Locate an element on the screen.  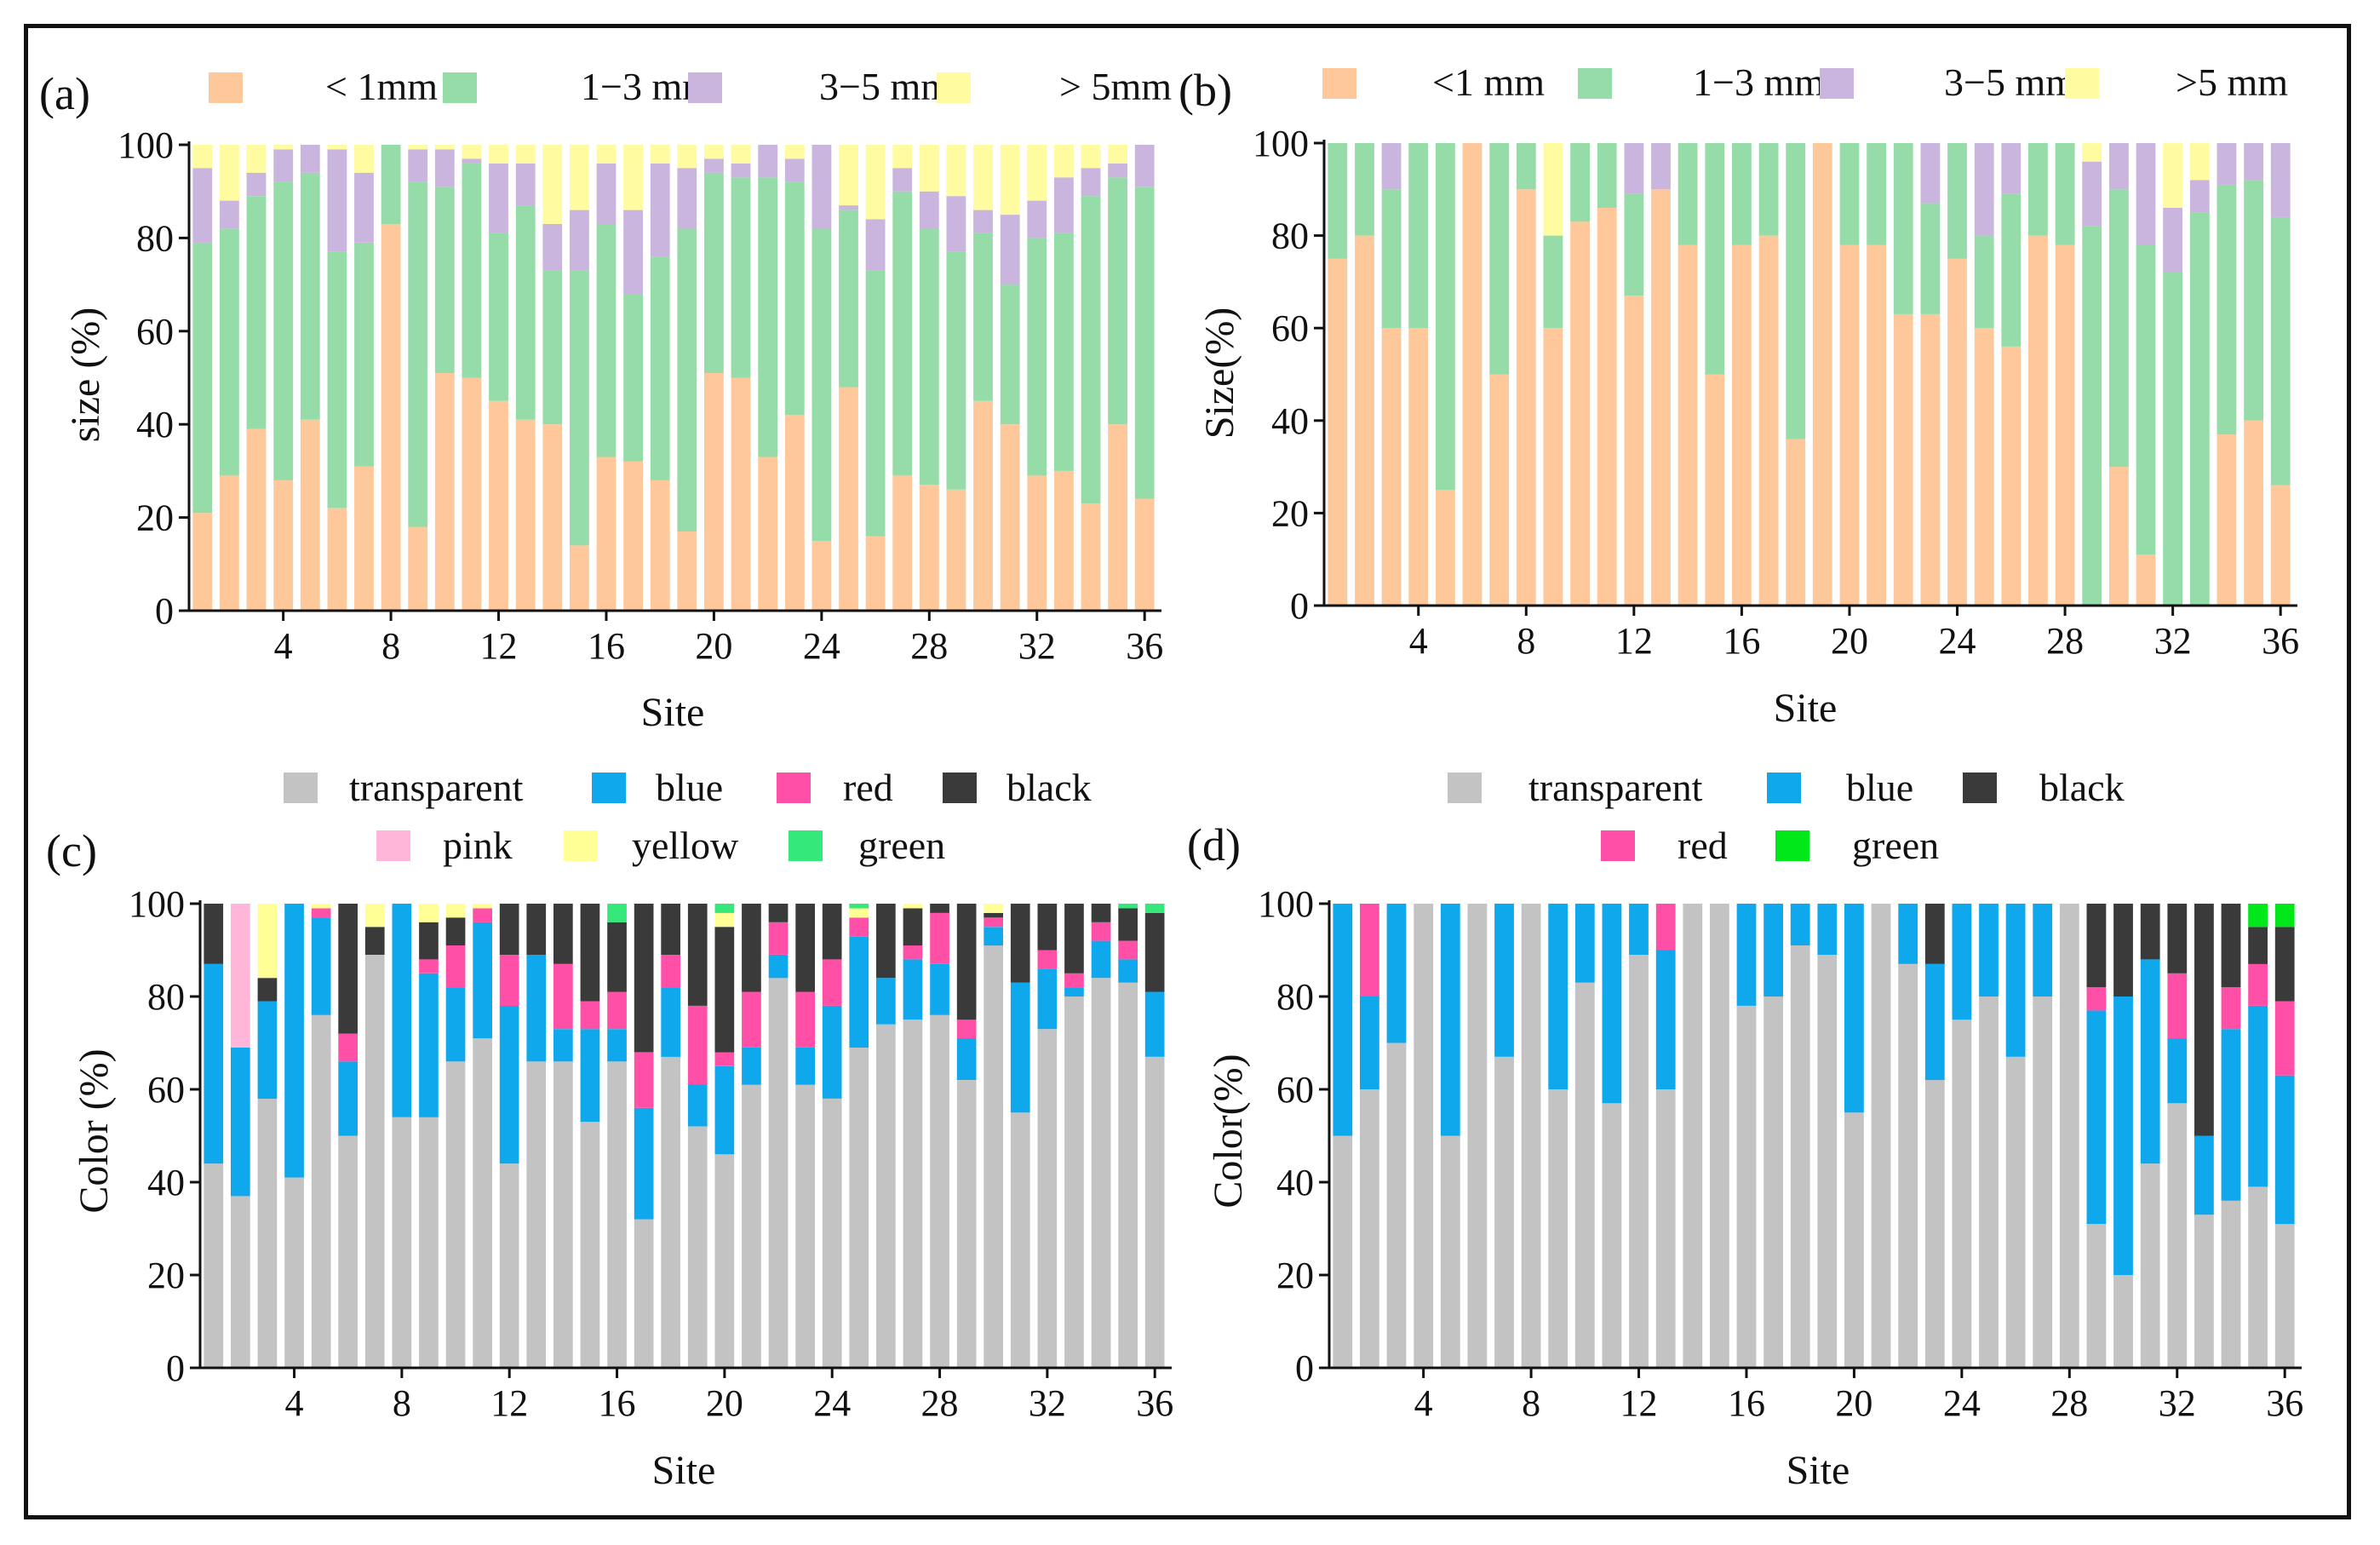
bar-a-site32-1mm is located at coordinates (1037, 543).